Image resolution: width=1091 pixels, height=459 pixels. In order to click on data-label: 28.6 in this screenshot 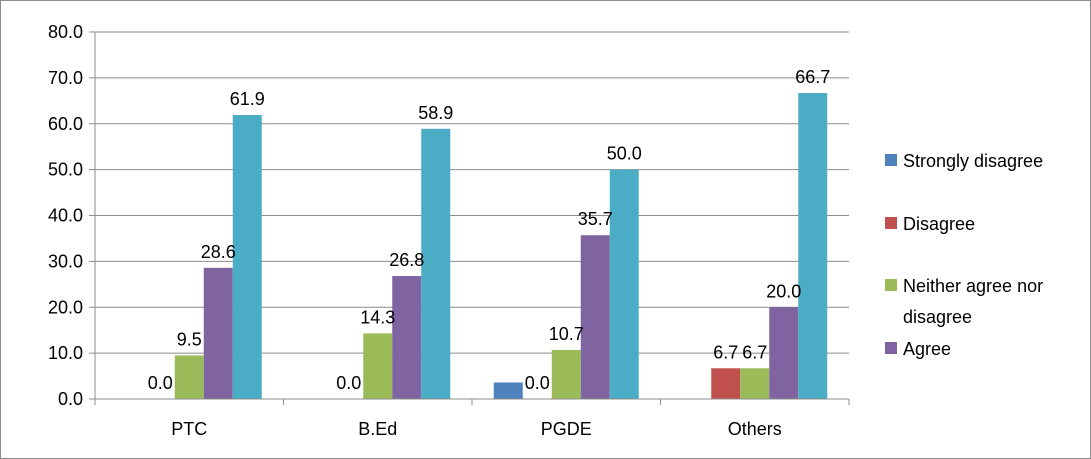, I will do `click(218, 252)`.